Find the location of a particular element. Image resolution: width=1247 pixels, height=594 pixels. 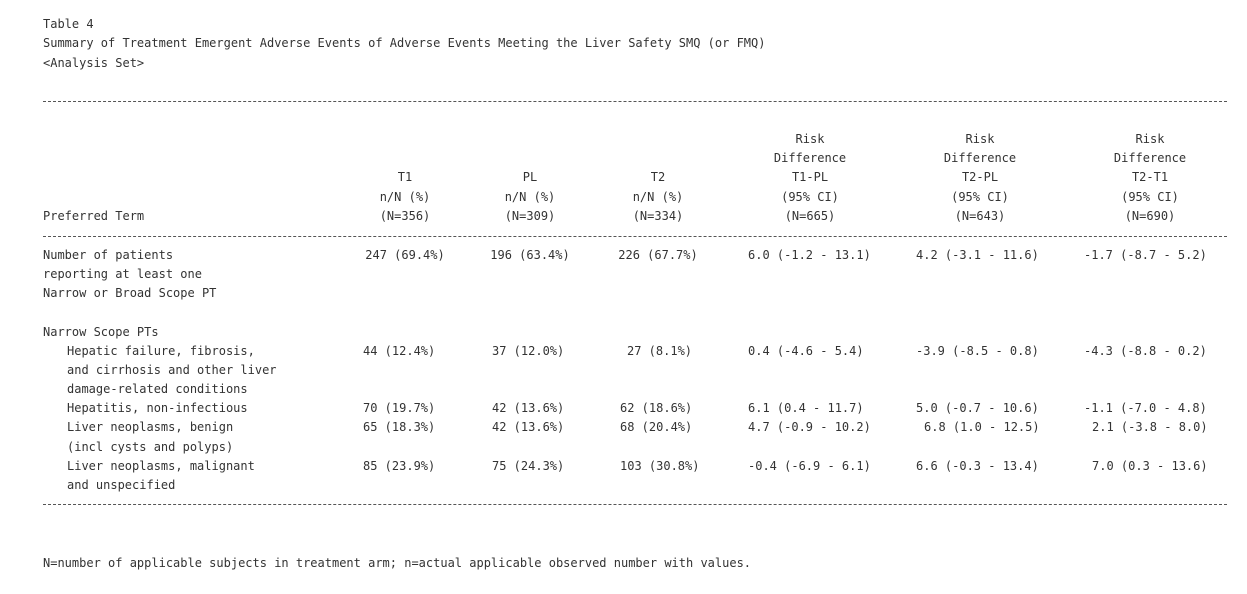

cell-rd2: 5.0 (-0.7 - 10.6) is located at coordinates (977, 408).